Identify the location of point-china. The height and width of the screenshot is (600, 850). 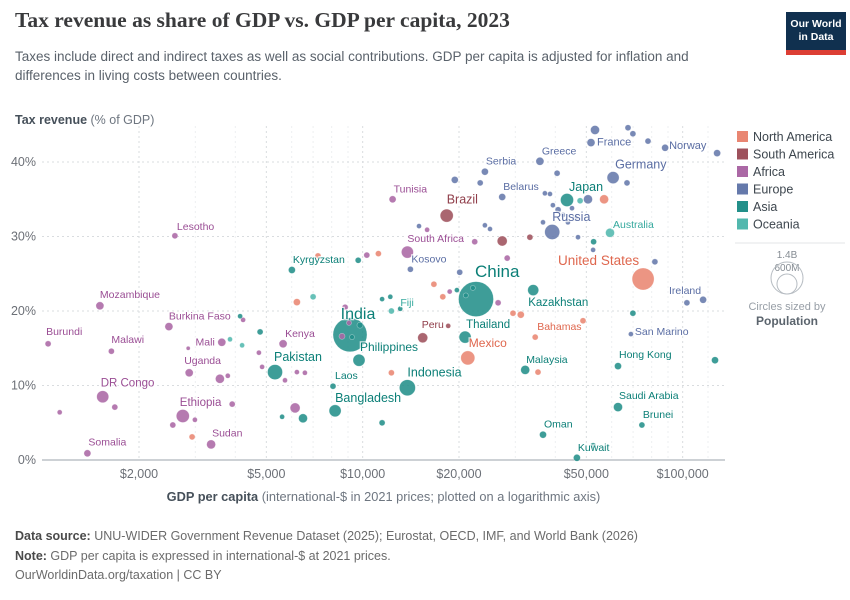
(476, 299).